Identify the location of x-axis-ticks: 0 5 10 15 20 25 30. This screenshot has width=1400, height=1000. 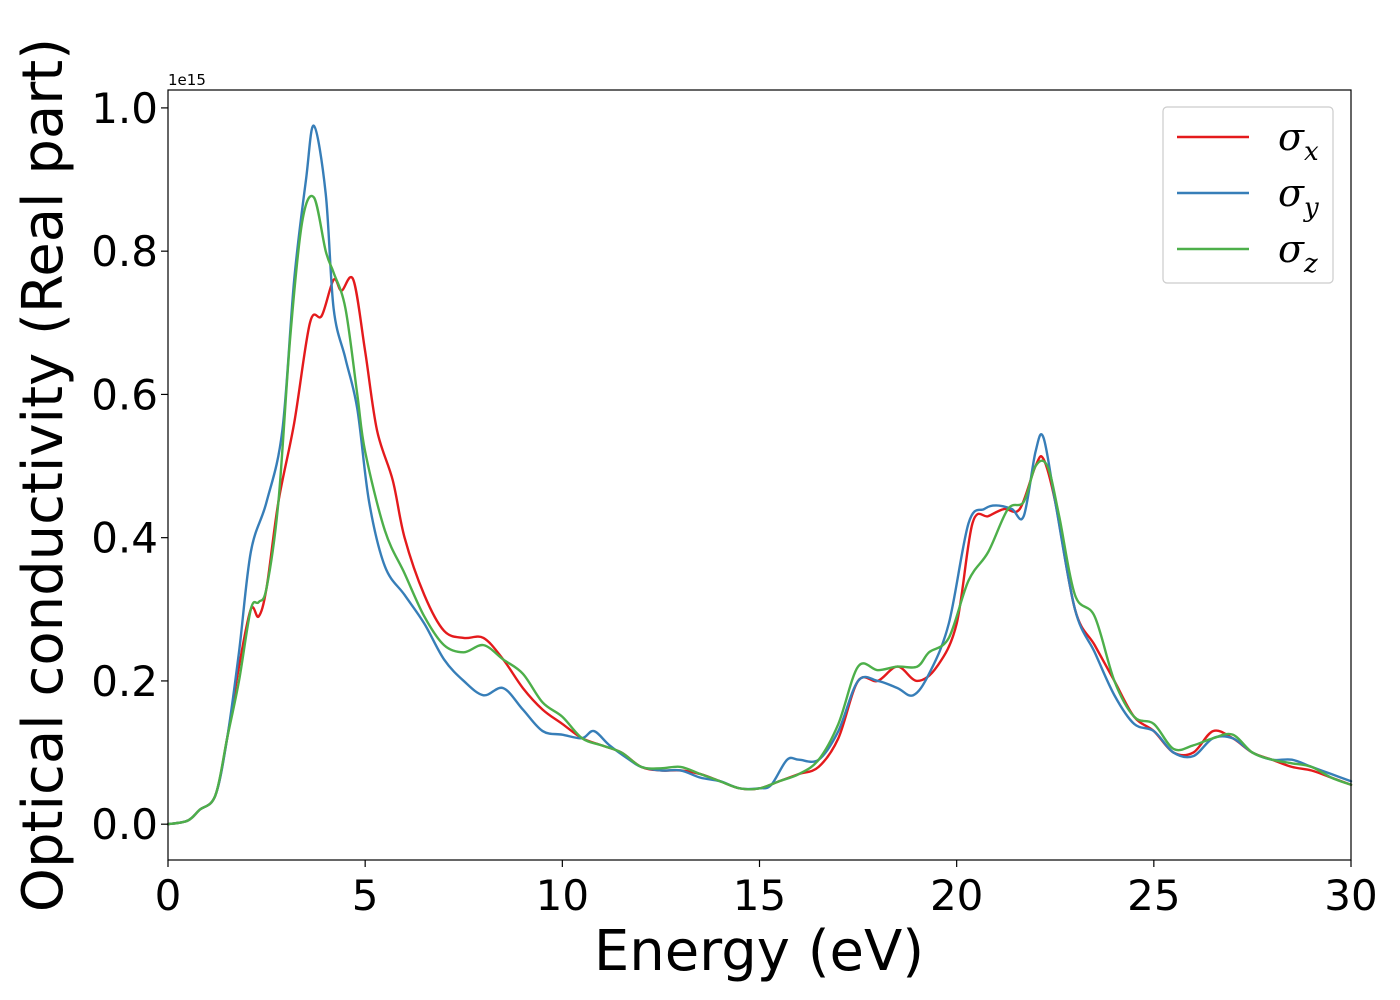
(766, 890).